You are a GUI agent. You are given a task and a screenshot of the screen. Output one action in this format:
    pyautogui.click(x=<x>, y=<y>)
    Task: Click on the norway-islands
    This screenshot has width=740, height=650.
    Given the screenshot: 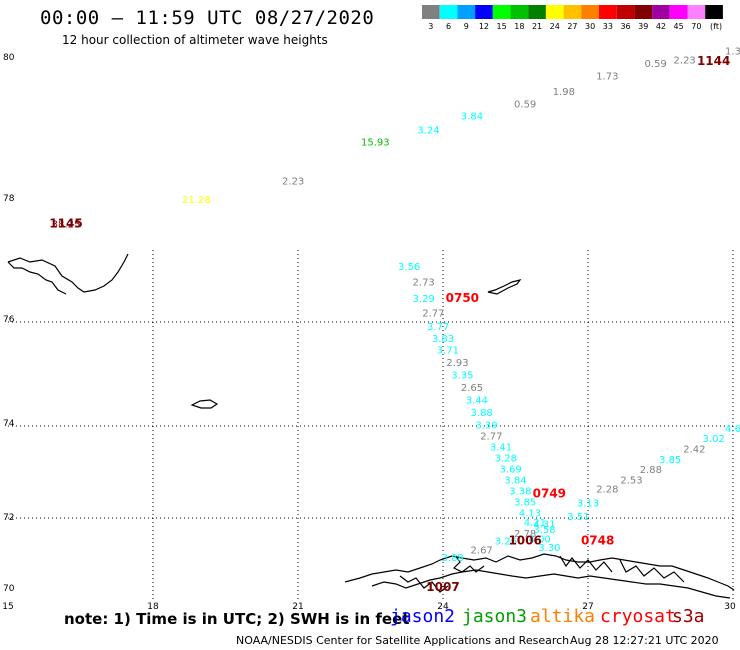 What is the action you would take?
    pyautogui.click(x=551, y=584)
    